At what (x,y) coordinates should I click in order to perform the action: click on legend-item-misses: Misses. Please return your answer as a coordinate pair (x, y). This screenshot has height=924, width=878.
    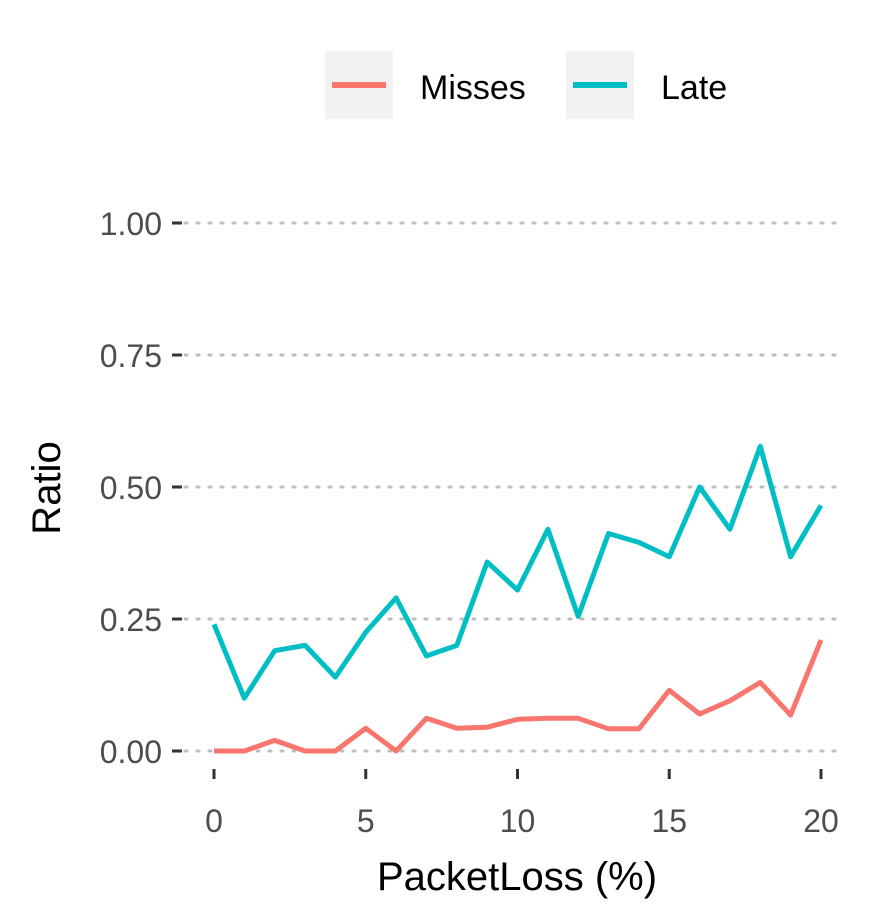
    Looking at the image, I should click on (425, 85).